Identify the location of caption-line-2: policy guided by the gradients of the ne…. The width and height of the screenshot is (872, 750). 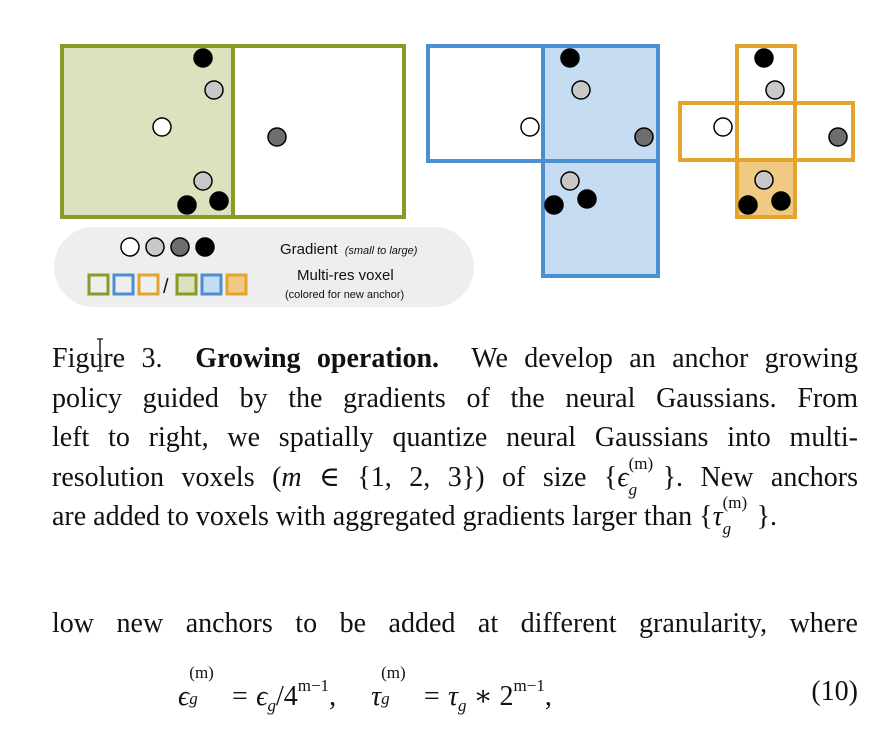
(455, 398).